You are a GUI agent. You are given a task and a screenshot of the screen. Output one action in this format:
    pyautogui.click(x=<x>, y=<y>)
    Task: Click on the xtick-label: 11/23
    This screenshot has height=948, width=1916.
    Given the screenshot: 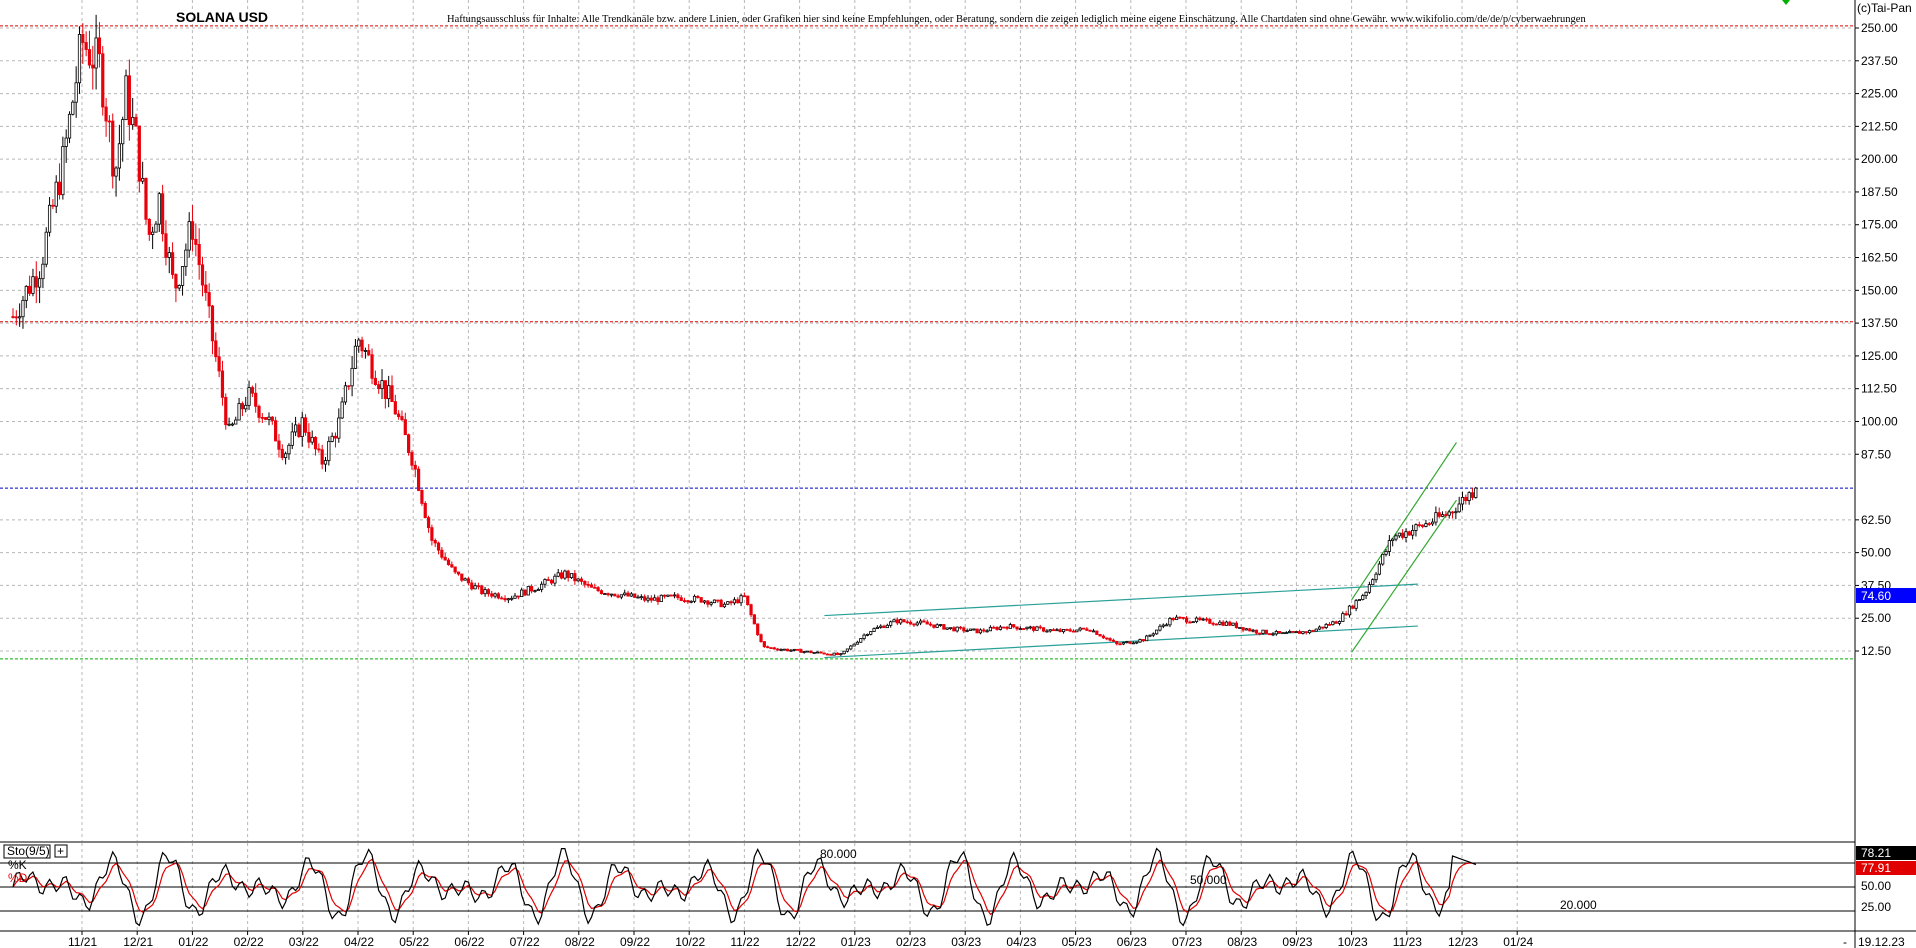 What is the action you would take?
    pyautogui.click(x=1407, y=941)
    